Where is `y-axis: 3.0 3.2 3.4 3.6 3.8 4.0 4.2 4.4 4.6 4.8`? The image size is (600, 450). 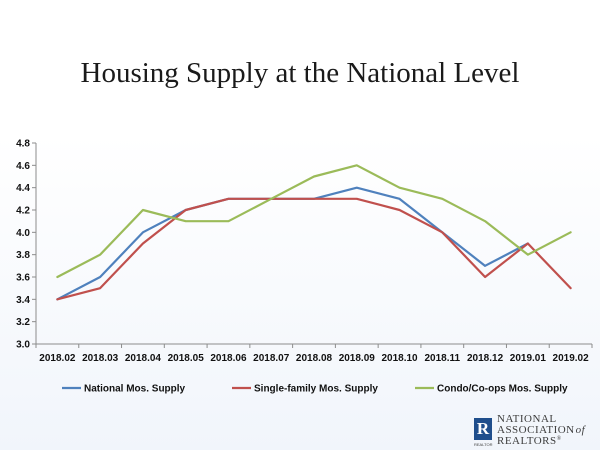
y-axis: 3.0 3.2 3.4 3.6 3.8 4.0 4.2 4.4 4.6 4.8 is located at coordinates (26, 245).